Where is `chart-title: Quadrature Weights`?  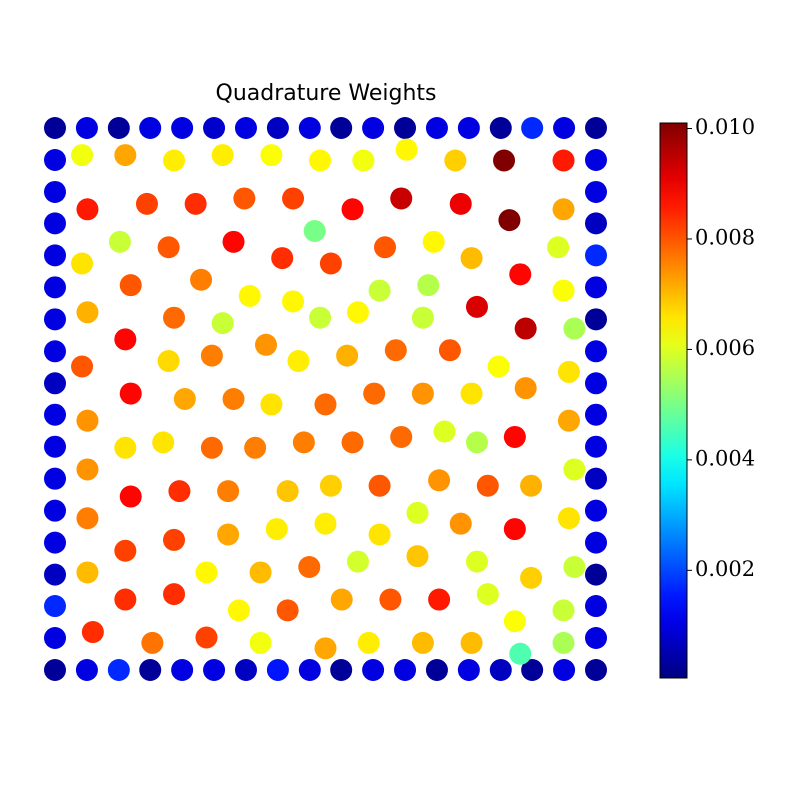 chart-title: Quadrature Weights is located at coordinates (326, 93).